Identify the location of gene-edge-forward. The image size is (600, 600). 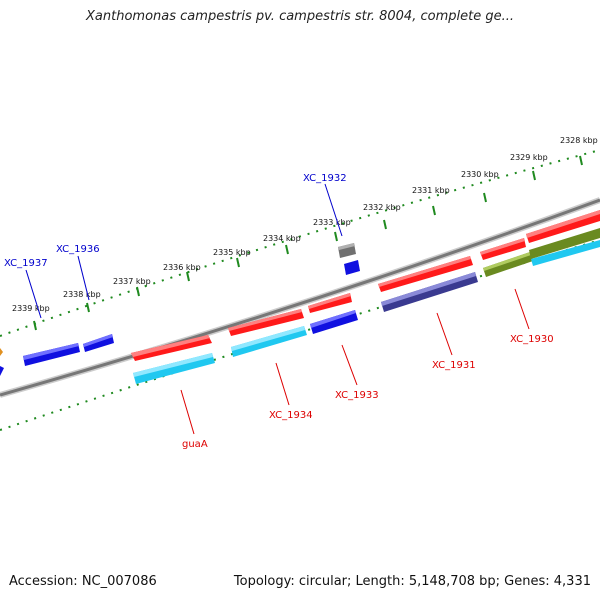
(563, 226).